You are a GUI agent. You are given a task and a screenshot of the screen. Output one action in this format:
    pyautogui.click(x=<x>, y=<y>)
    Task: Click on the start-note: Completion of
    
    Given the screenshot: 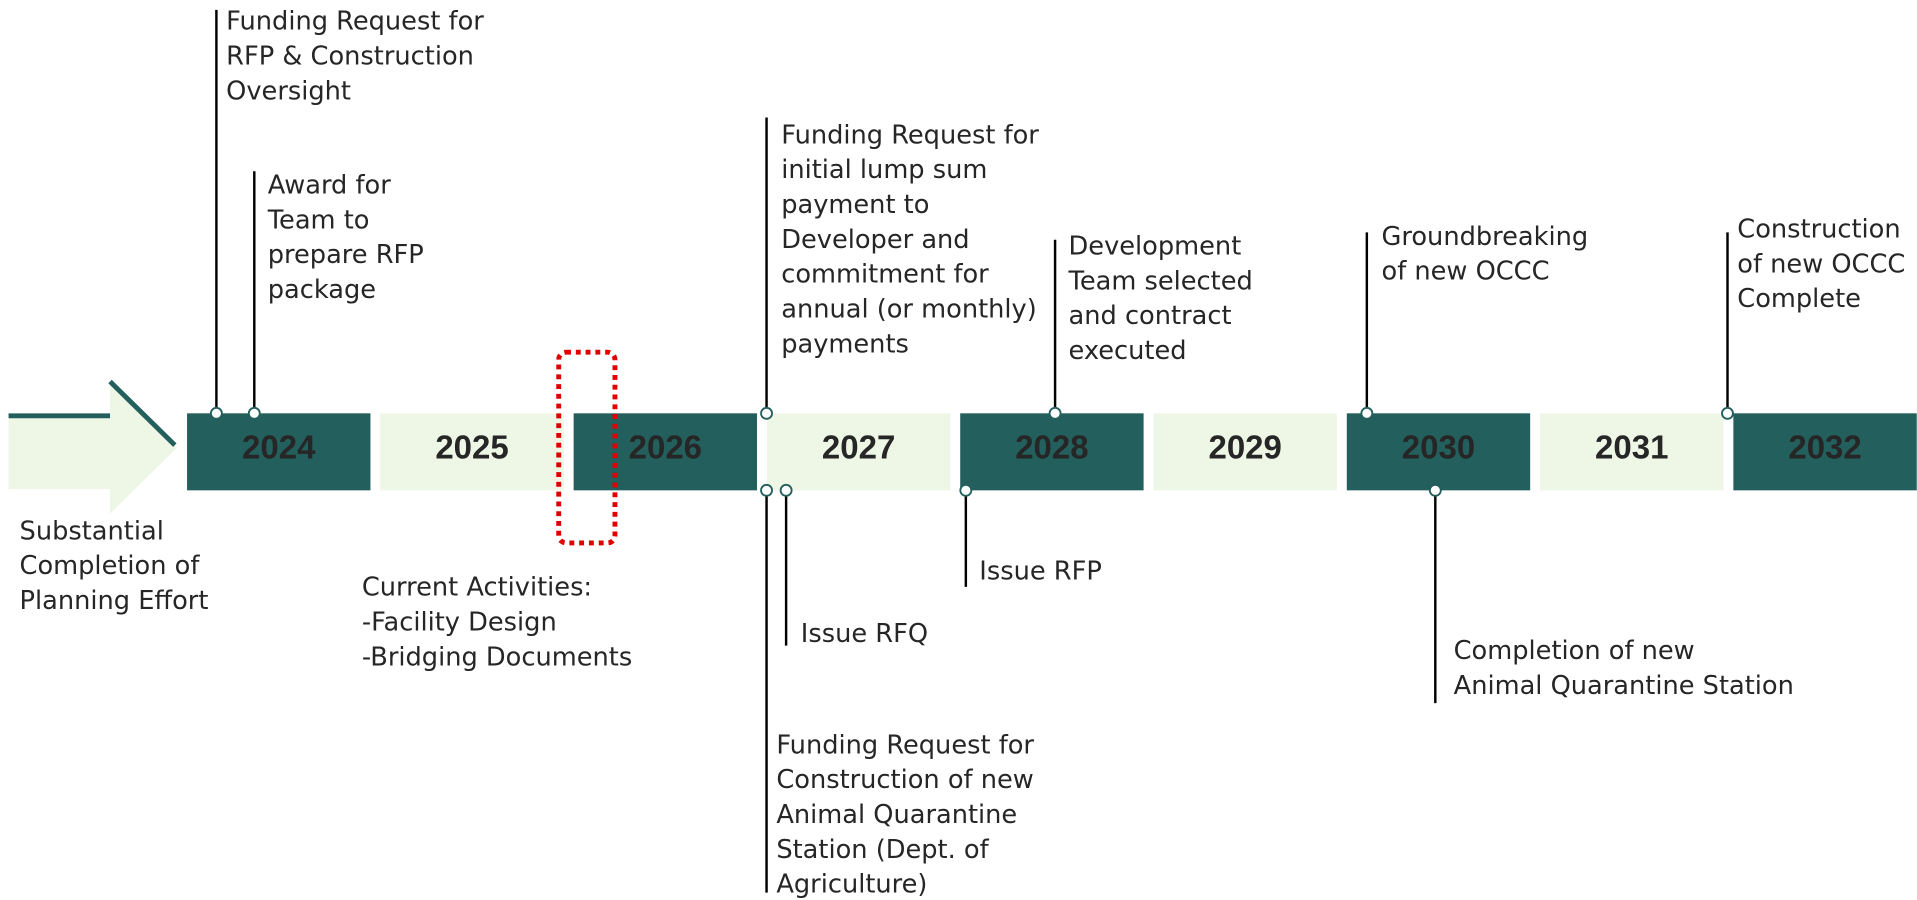 What is the action you would take?
    pyautogui.click(x=110, y=566)
    